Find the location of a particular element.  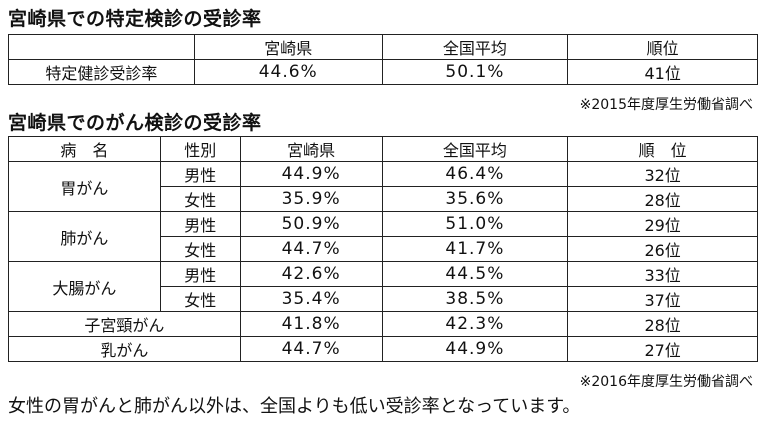

rank: 32位 is located at coordinates (662, 174).